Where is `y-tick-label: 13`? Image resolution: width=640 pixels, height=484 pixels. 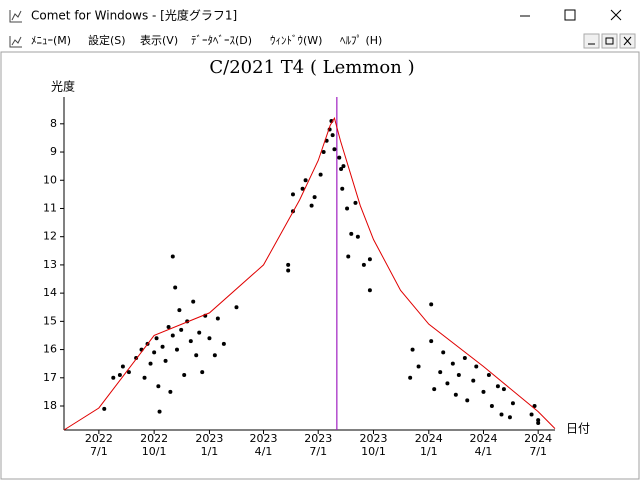 y-tick-label: 13 is located at coordinates (50, 264).